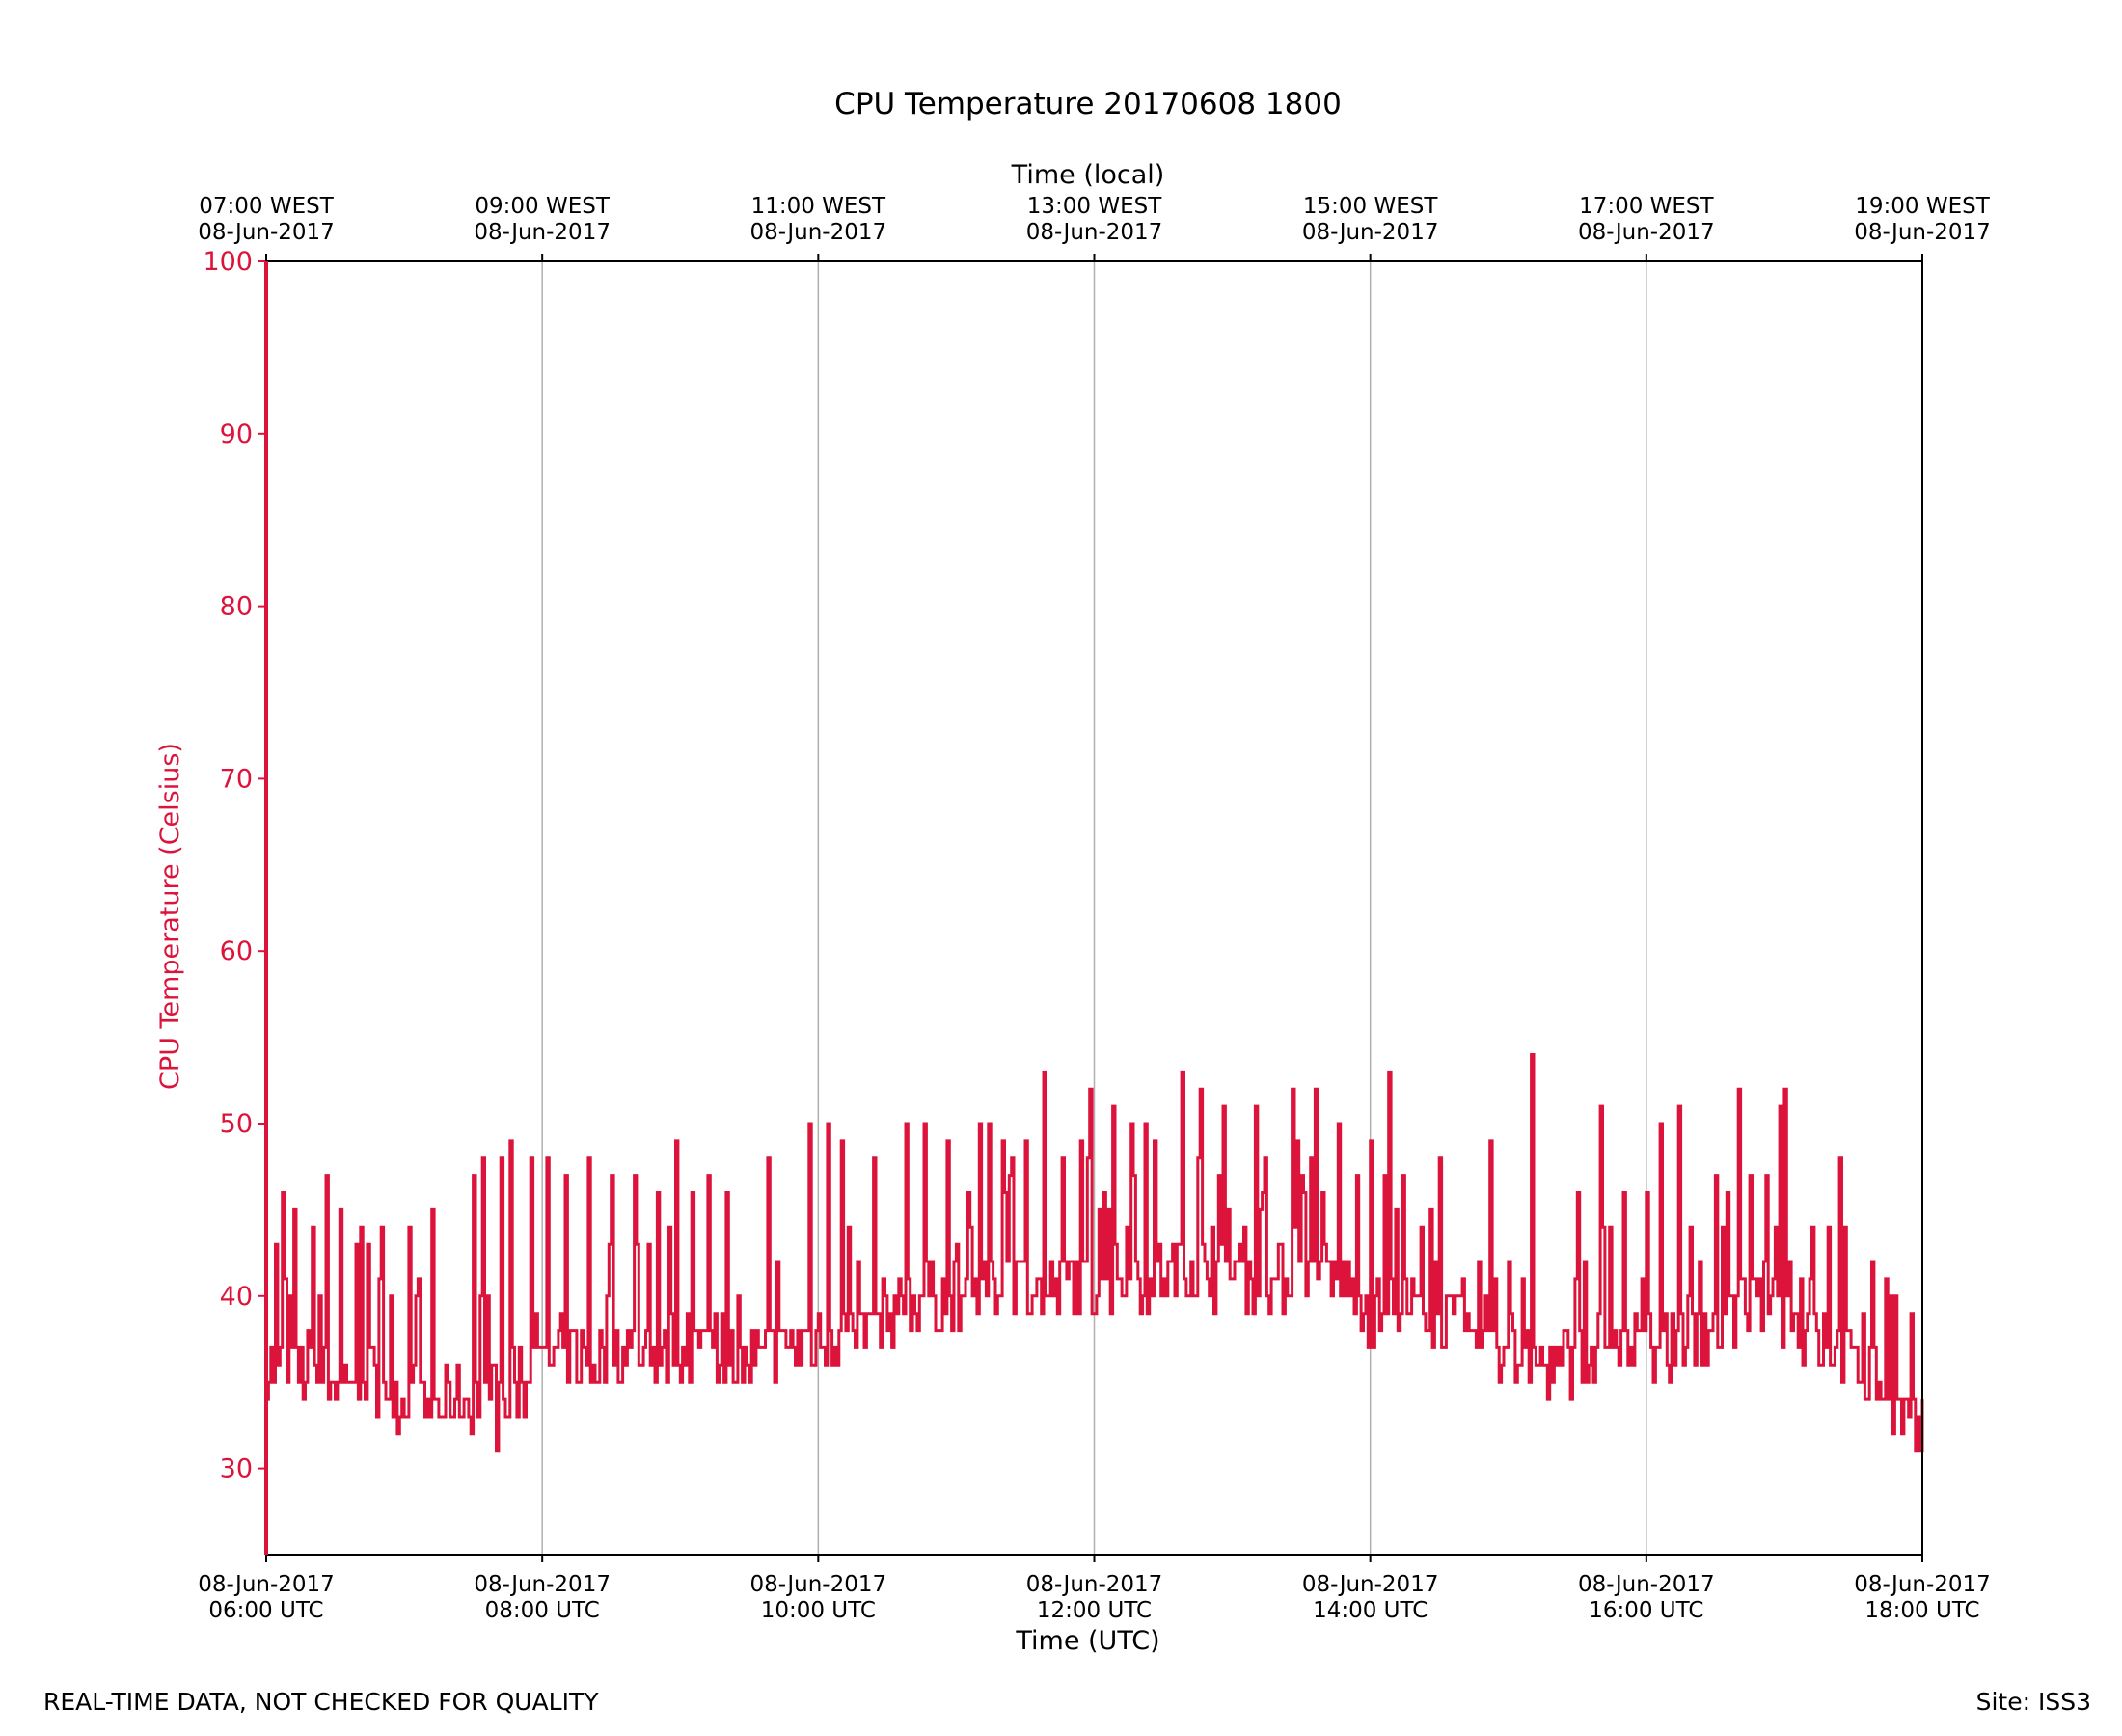 This screenshot has height=1736, width=2122. I want to click on quality-disclaimer: REAL-TIME DATA, NOT CHECKED FOR QUALITY, so click(321, 1702).